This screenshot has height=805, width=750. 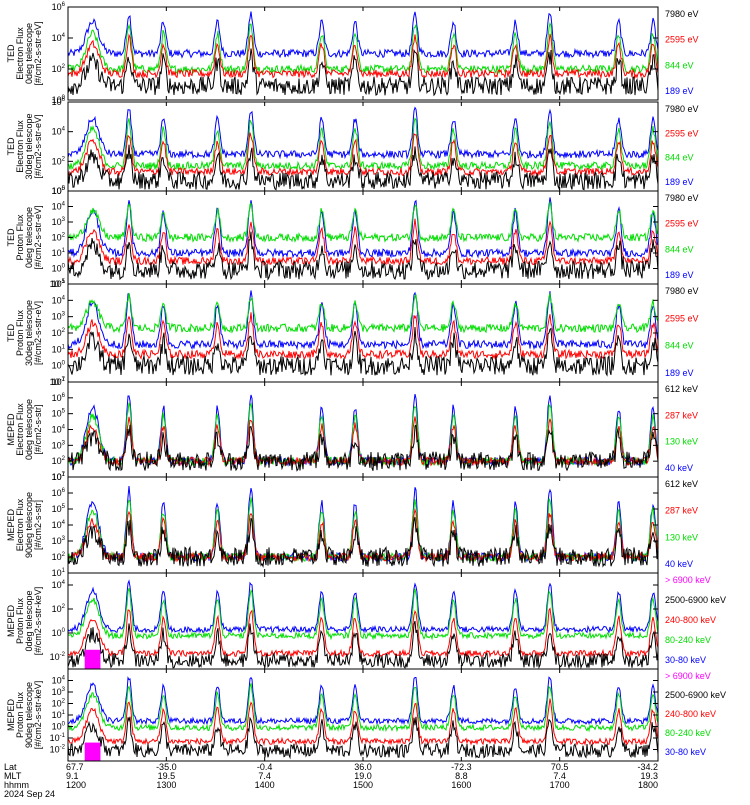 I want to click on lat-value: 36.0, so click(x=363, y=767).